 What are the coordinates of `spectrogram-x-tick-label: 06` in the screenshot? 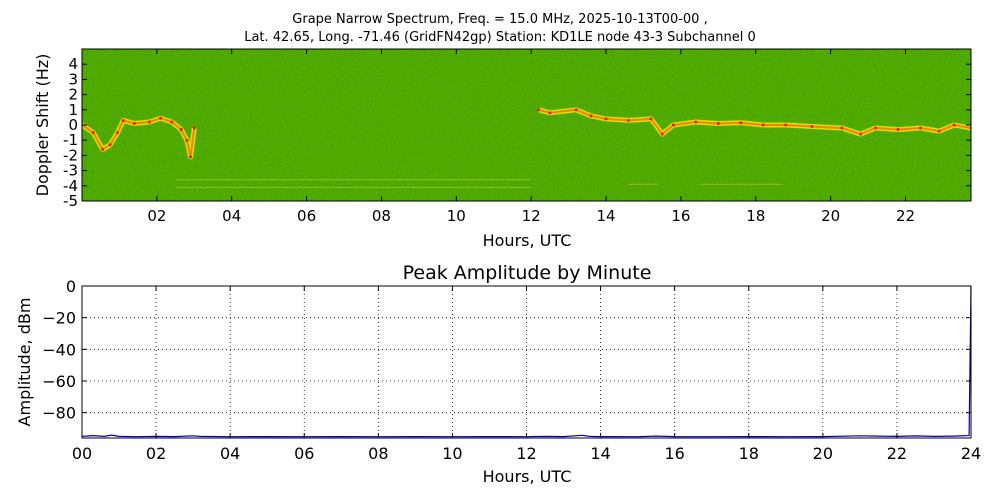 It's located at (306, 216).